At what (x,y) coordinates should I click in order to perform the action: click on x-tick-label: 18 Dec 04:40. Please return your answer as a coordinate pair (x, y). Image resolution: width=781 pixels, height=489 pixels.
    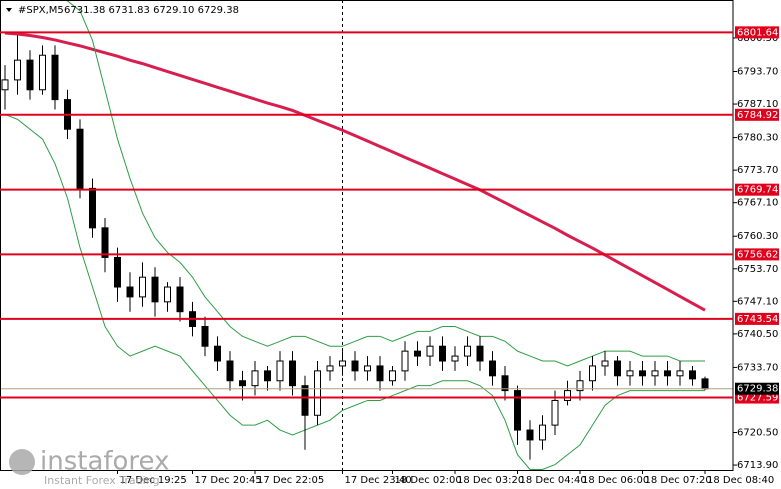
    Looking at the image, I should click on (553, 480).